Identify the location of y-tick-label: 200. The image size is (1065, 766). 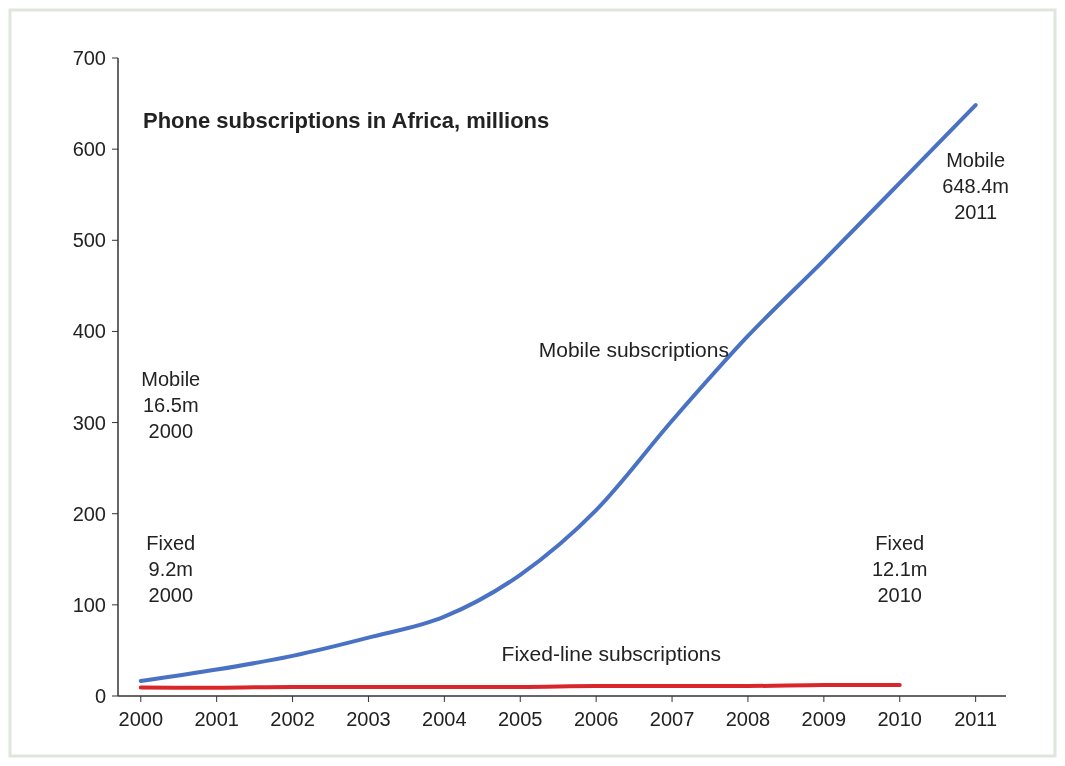
(89, 513).